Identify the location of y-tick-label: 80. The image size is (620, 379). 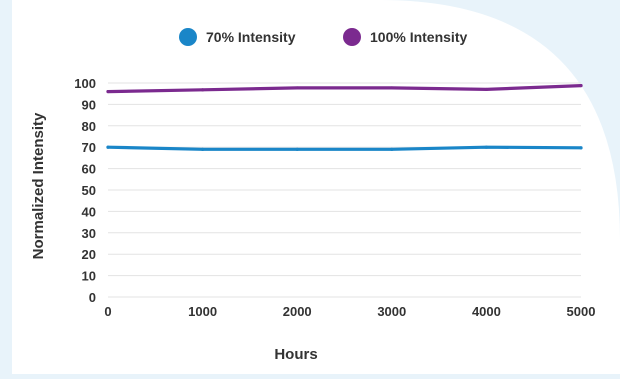
(89, 126).